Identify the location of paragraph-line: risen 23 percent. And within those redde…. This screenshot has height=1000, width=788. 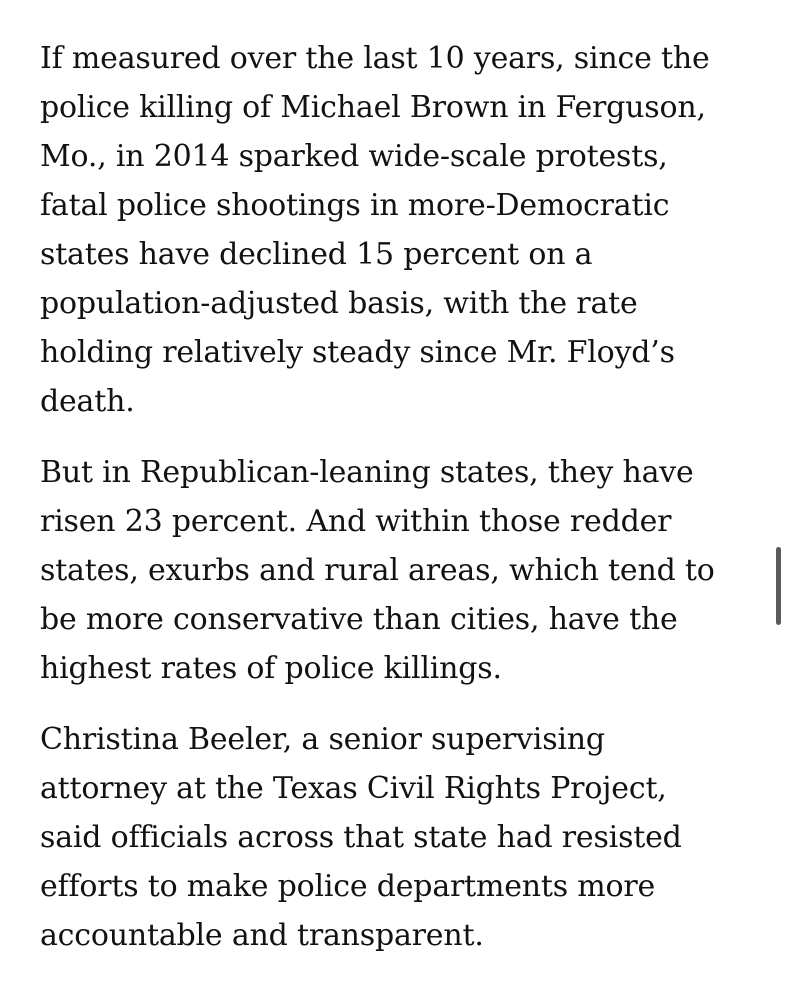
(356, 521).